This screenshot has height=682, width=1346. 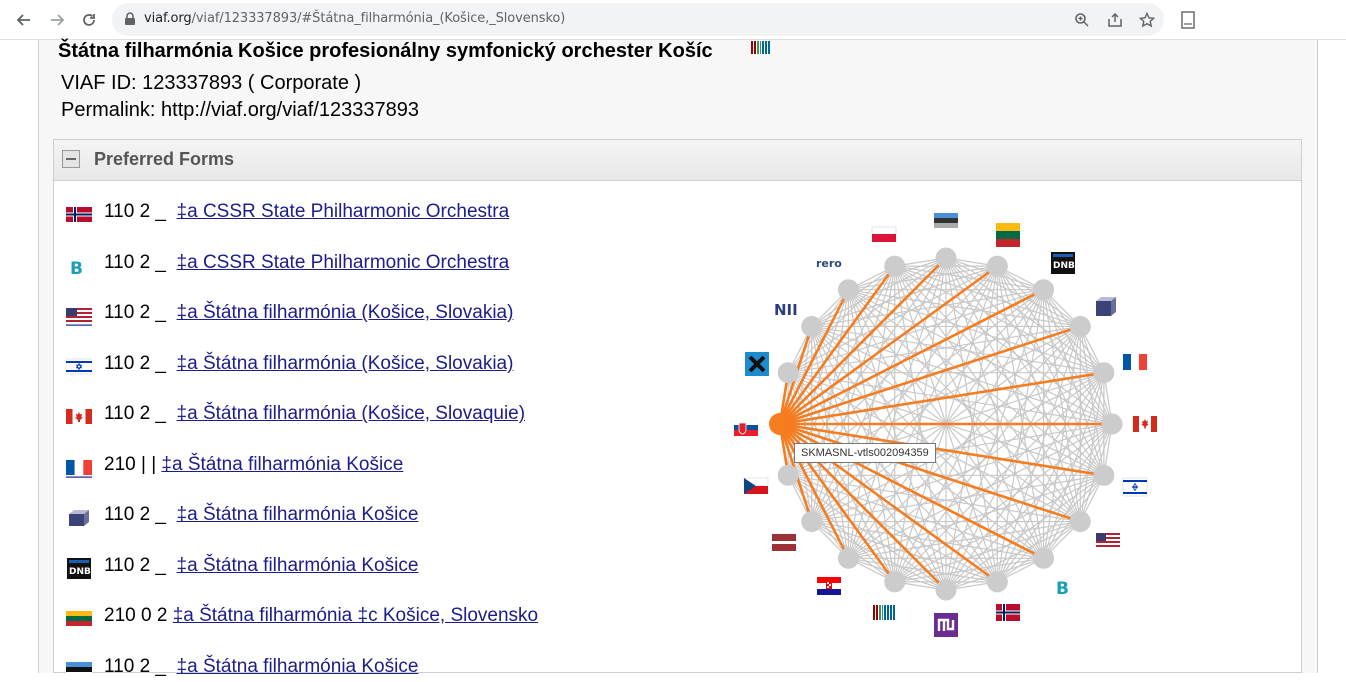 What do you see at coordinates (211, 83) in the screenshot?
I see `viaf-id: VIAF ID: 123337893 ( Corporate )` at bounding box center [211, 83].